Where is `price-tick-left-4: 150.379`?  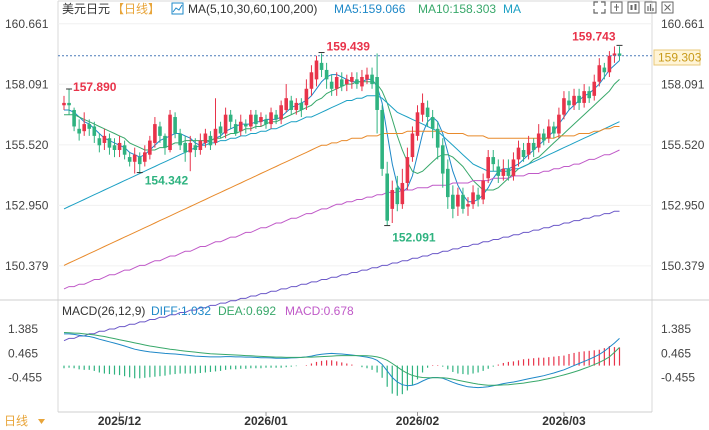 price-tick-left-4: 150.379 is located at coordinates (27, 266).